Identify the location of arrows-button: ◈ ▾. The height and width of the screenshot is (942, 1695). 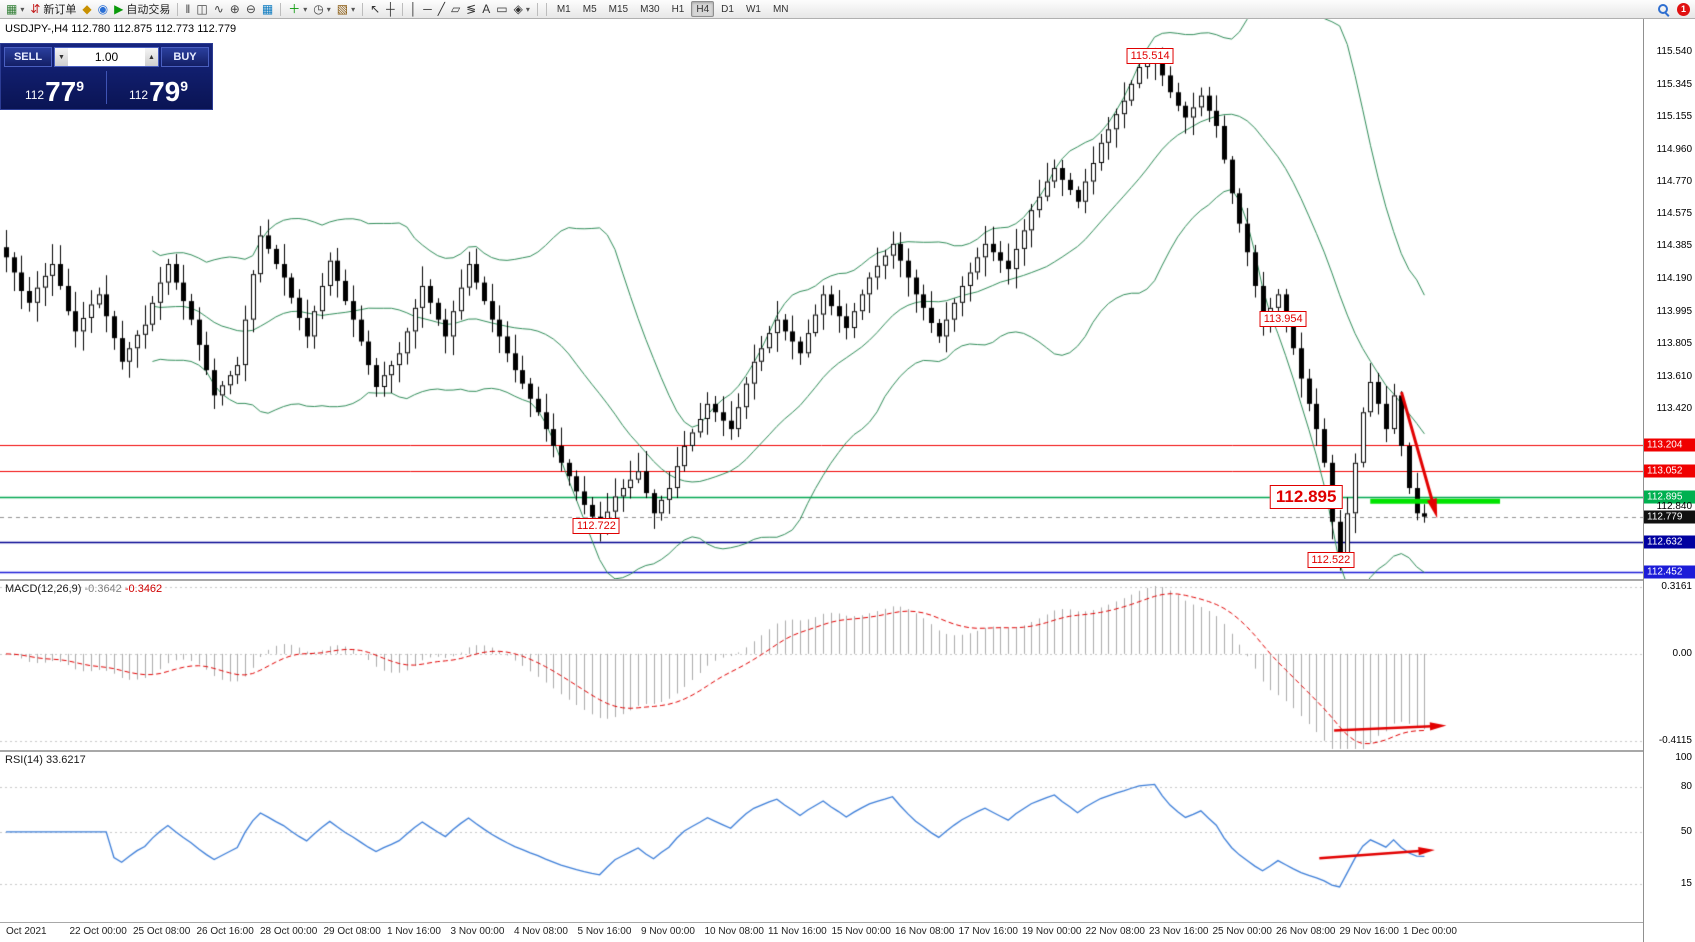
(522, 9).